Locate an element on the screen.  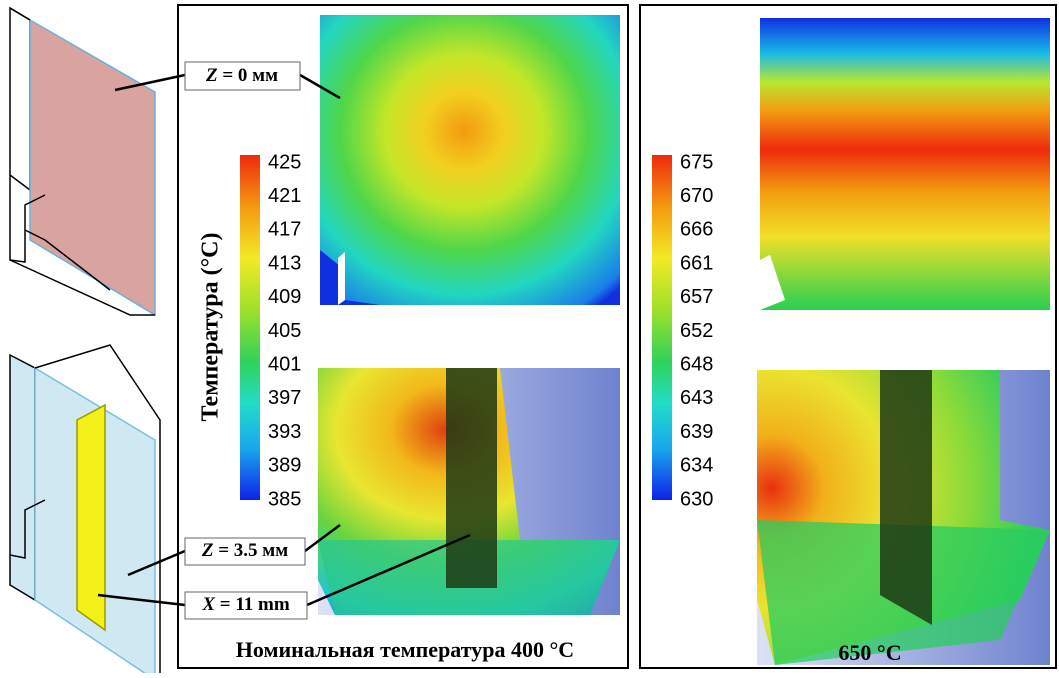
schematic-bottom is located at coordinates (85, 511).